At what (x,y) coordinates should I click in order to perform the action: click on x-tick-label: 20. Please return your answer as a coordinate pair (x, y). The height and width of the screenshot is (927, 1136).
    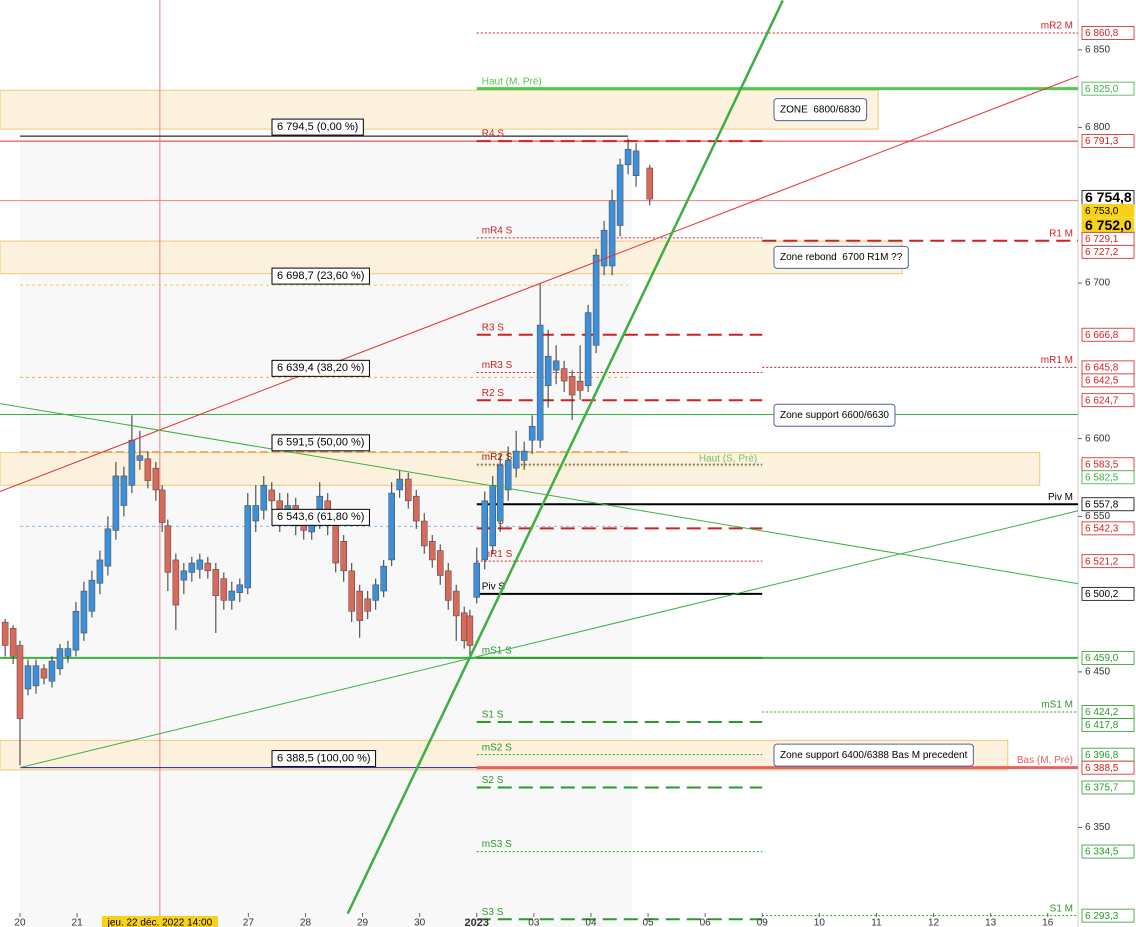
    Looking at the image, I should click on (20, 922).